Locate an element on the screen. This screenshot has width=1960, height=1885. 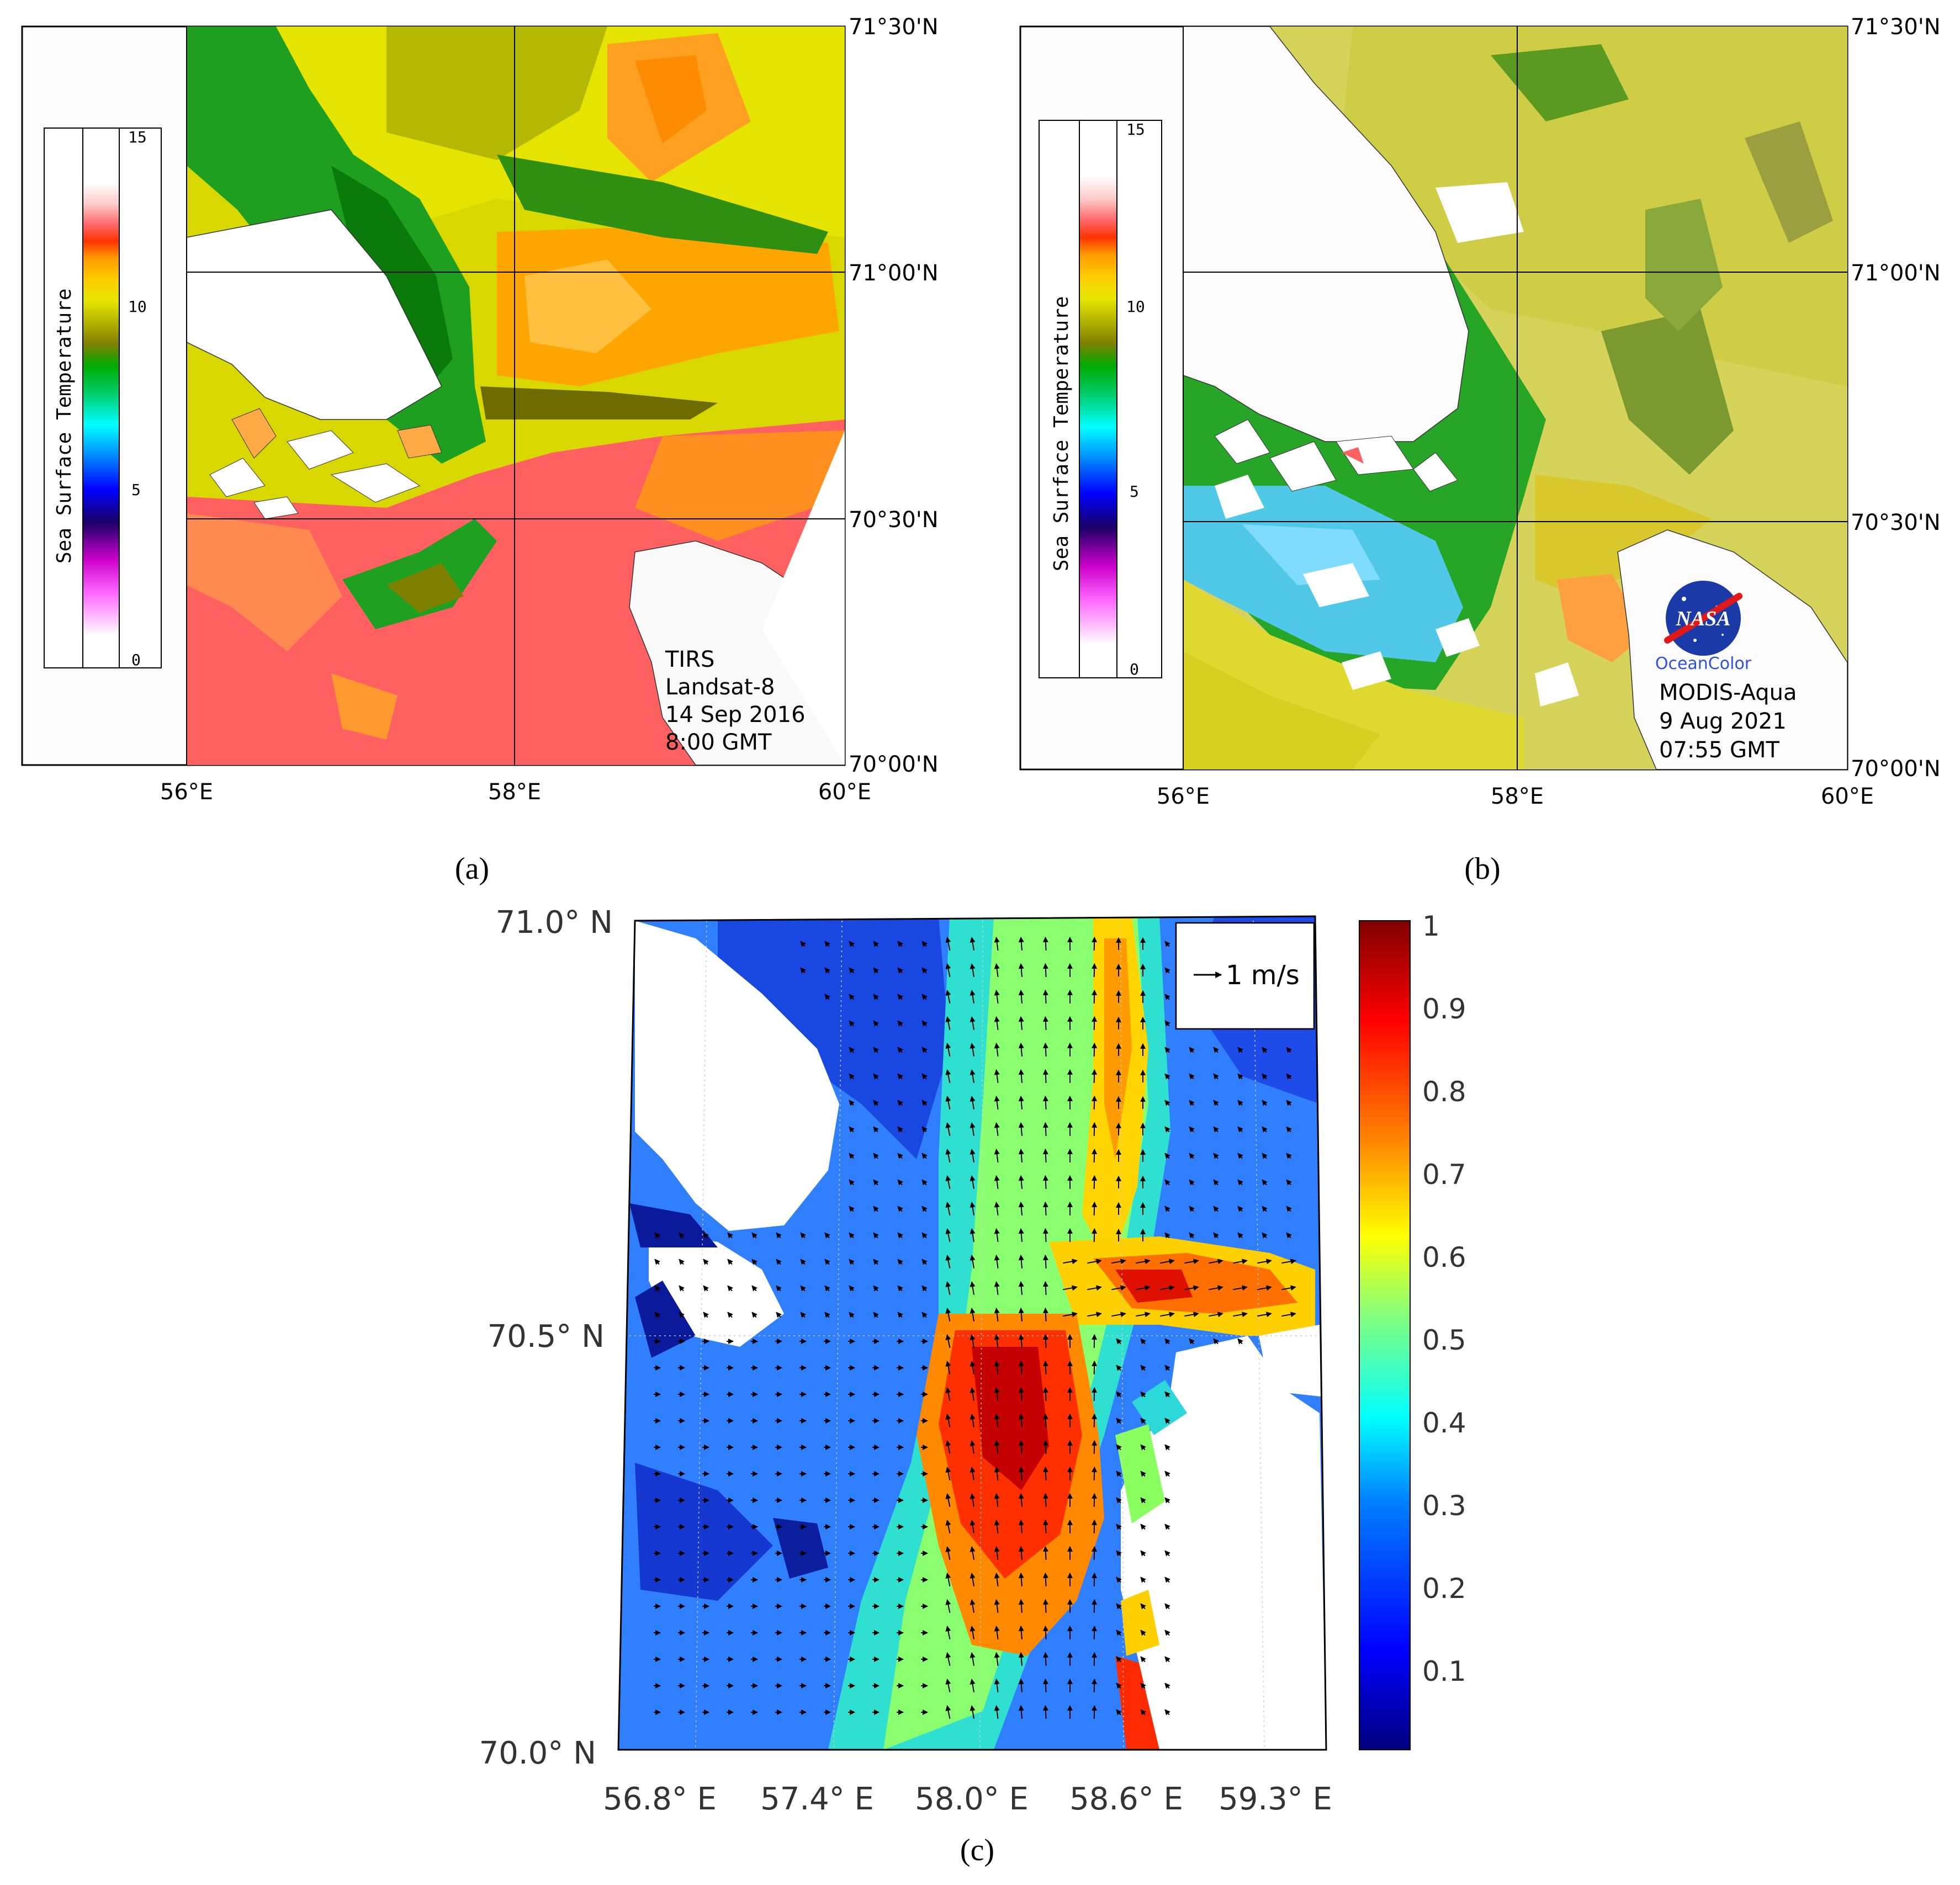
panel-c-lat-label: 71.0° N is located at coordinates (554, 923).